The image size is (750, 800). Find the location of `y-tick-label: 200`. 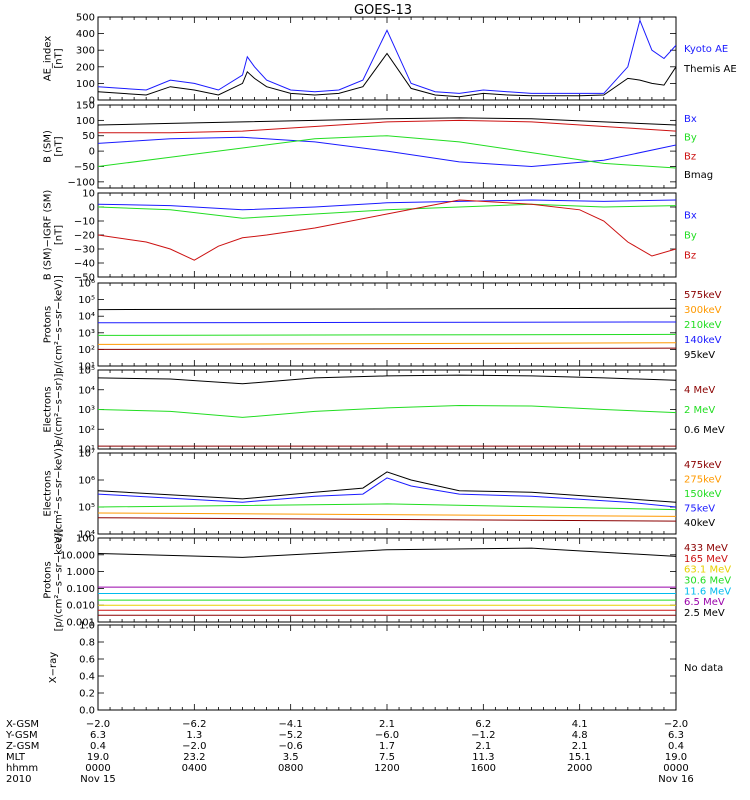

y-tick-label: 200 is located at coordinates (85, 67).